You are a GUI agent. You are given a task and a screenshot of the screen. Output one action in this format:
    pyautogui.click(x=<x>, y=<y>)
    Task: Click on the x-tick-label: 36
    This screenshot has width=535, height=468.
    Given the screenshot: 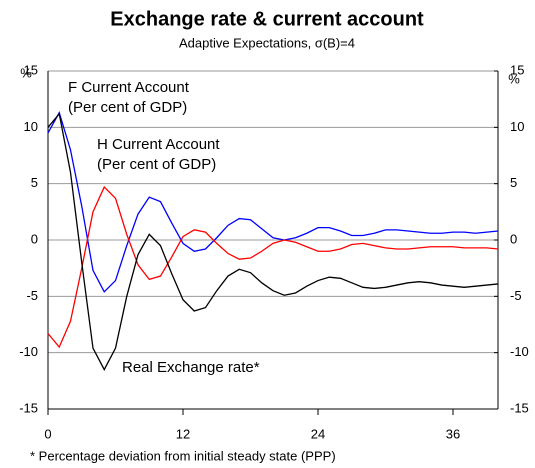 What is the action you would take?
    pyautogui.click(x=453, y=433)
    